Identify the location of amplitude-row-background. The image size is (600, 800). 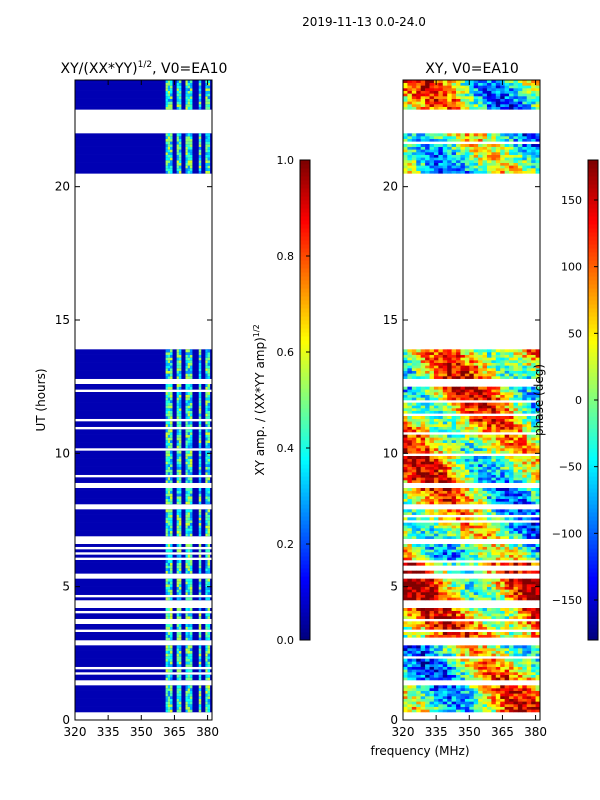
(143, 100).